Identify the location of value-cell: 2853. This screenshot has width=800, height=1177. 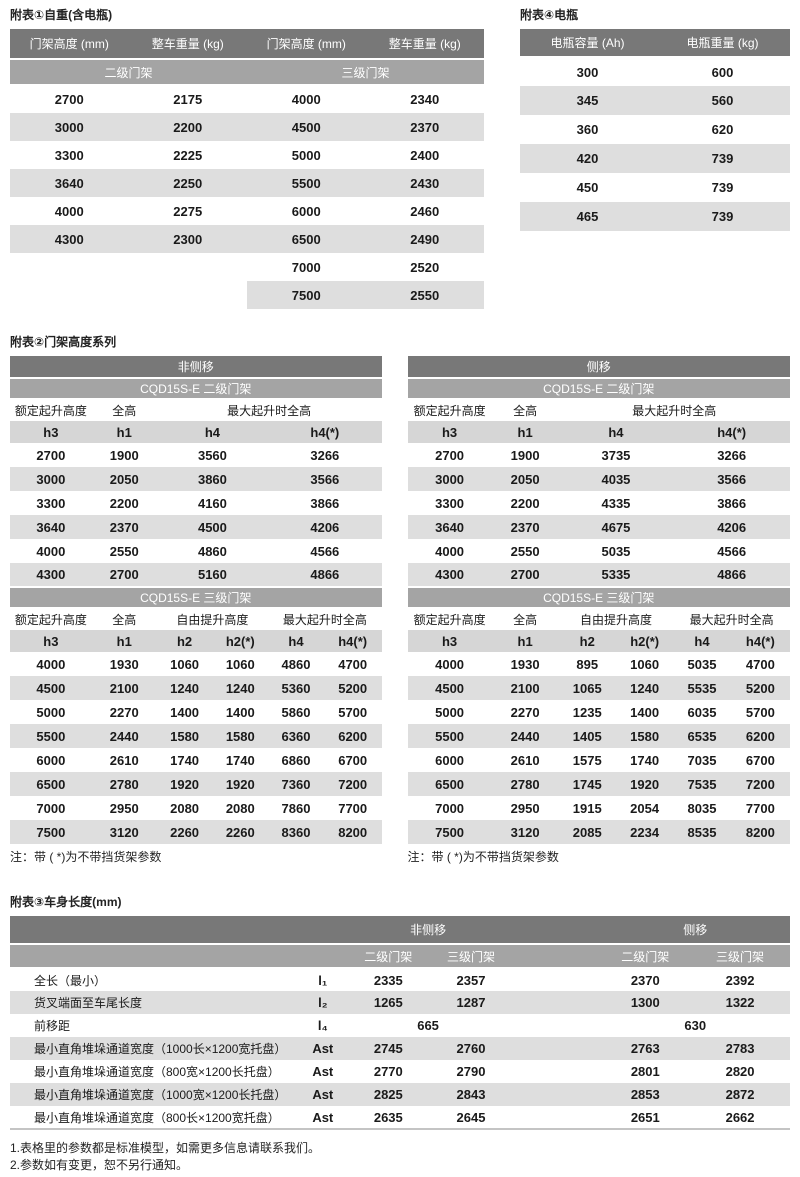
(645, 1094).